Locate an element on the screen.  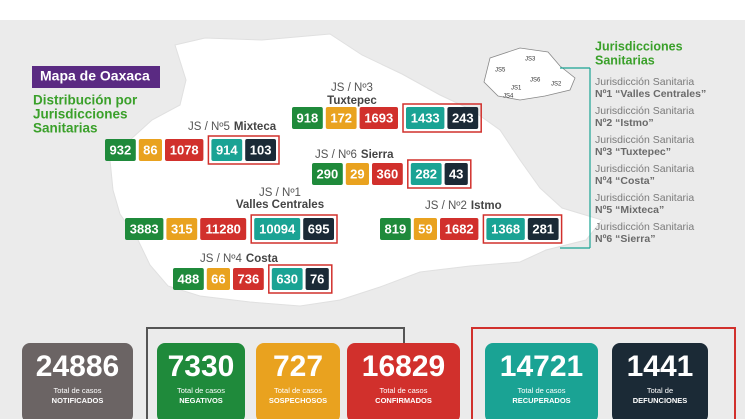
badge: Mapa de Oaxaca is located at coordinates (95, 76).